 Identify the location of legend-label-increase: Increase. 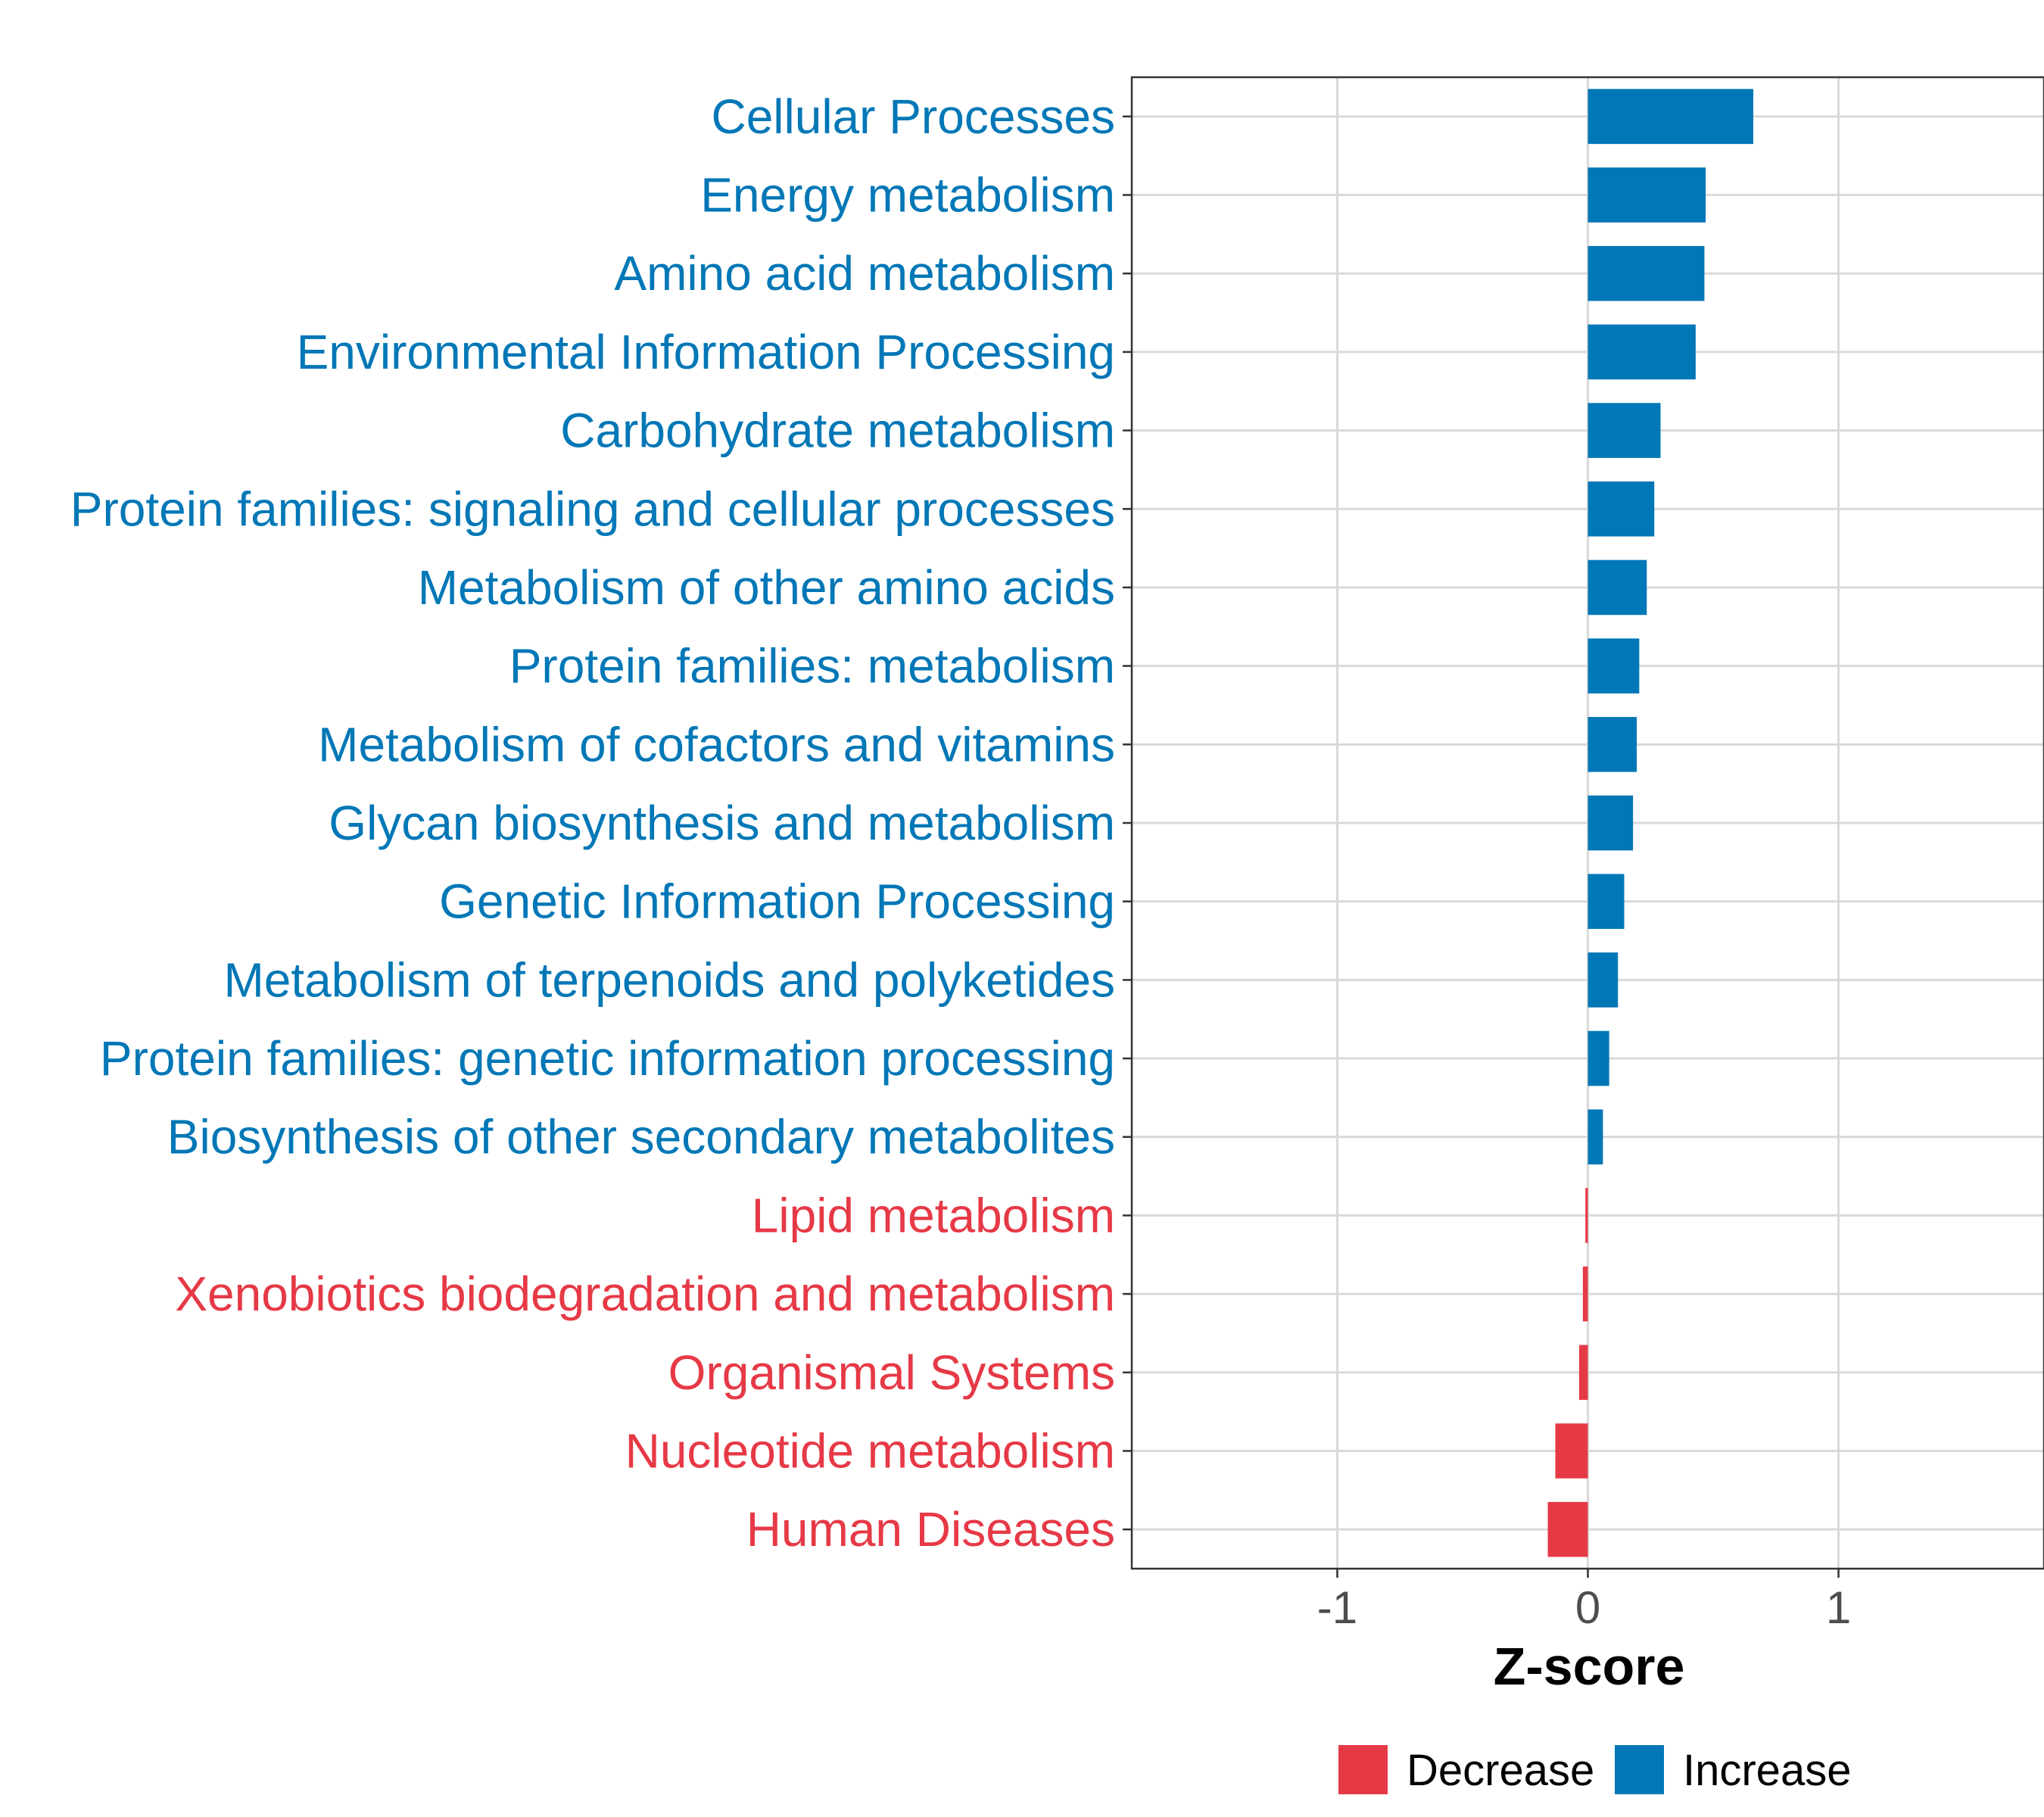
(1767, 1771).